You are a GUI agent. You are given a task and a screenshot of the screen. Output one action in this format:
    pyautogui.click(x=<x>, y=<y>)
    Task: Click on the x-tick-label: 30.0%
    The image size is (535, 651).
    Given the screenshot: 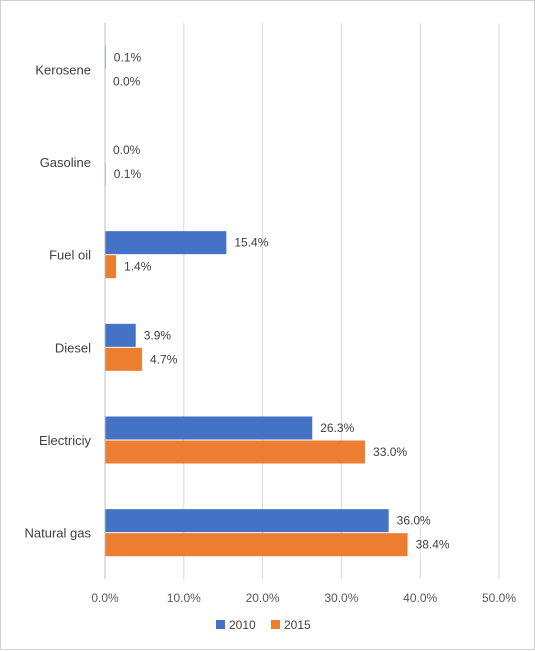 What is the action you would take?
    pyautogui.click(x=341, y=598)
    